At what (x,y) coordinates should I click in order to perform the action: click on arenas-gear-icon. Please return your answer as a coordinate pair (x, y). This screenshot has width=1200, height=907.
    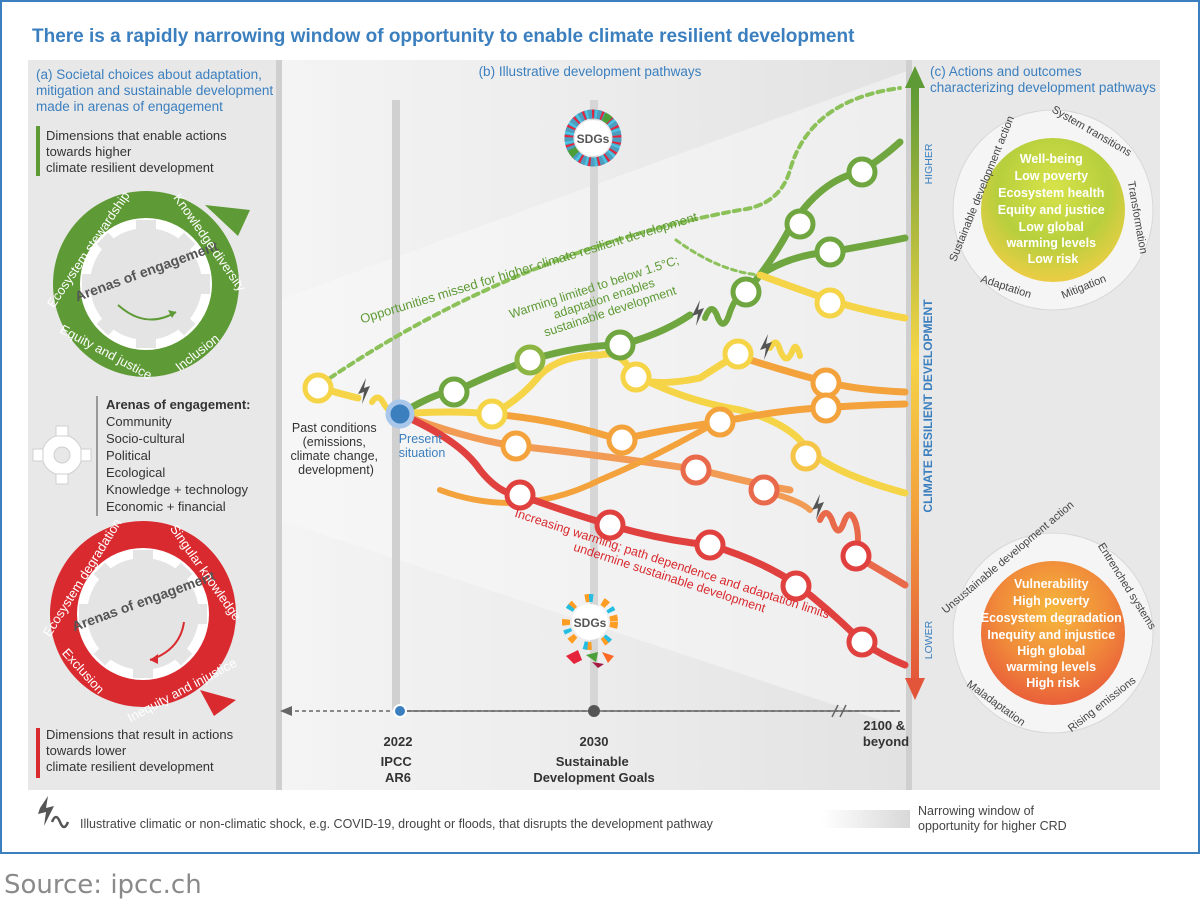
    Looking at the image, I should click on (62, 455).